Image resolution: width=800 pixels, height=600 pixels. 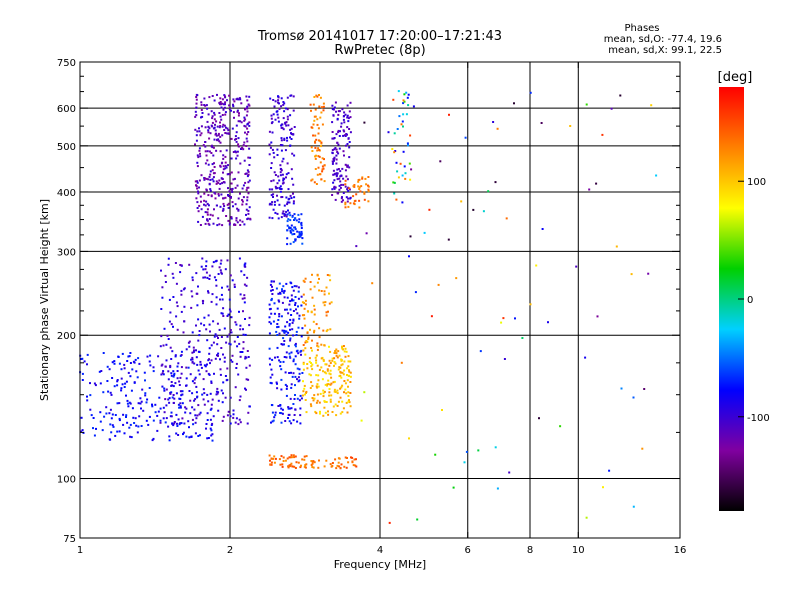 I want to click on x-tick-label-1: 1, so click(x=80, y=550).